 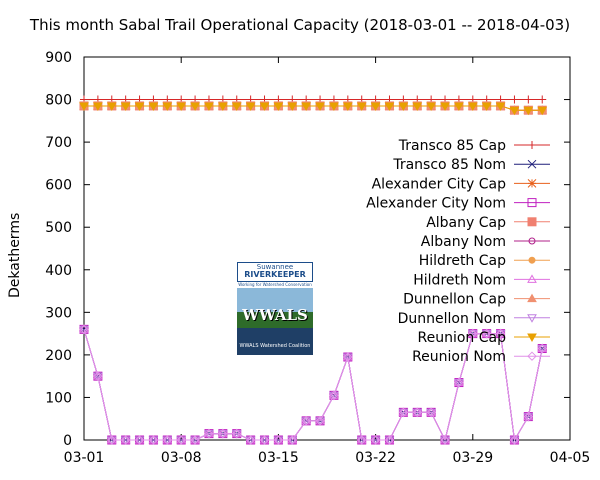 What do you see at coordinates (472, 458) in the screenshot?
I see `x-tick-label: 03-29` at bounding box center [472, 458].